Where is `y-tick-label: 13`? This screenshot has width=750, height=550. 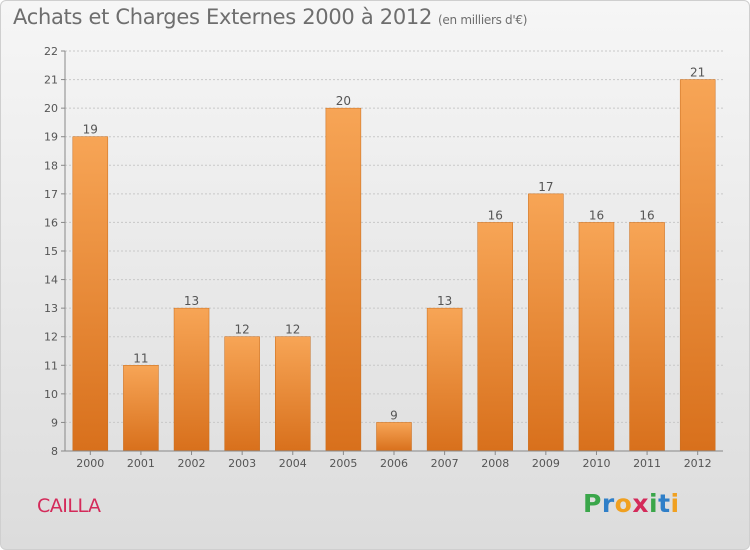 y-tick-label: 13 is located at coordinates (51, 308).